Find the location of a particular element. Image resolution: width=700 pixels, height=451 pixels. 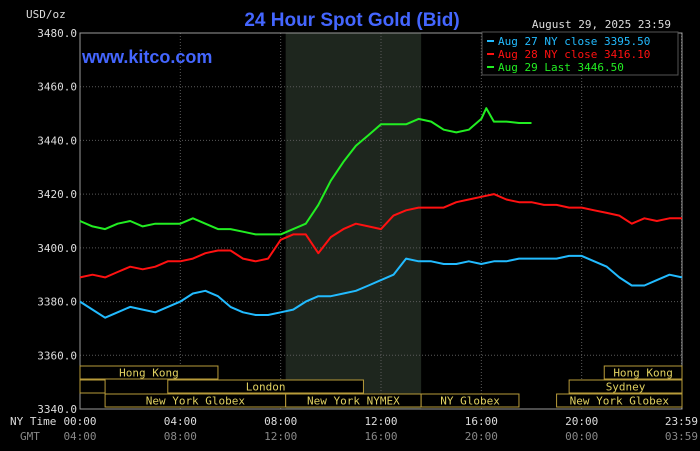

gmt-tick-label: 08:00 is located at coordinates (180, 436).